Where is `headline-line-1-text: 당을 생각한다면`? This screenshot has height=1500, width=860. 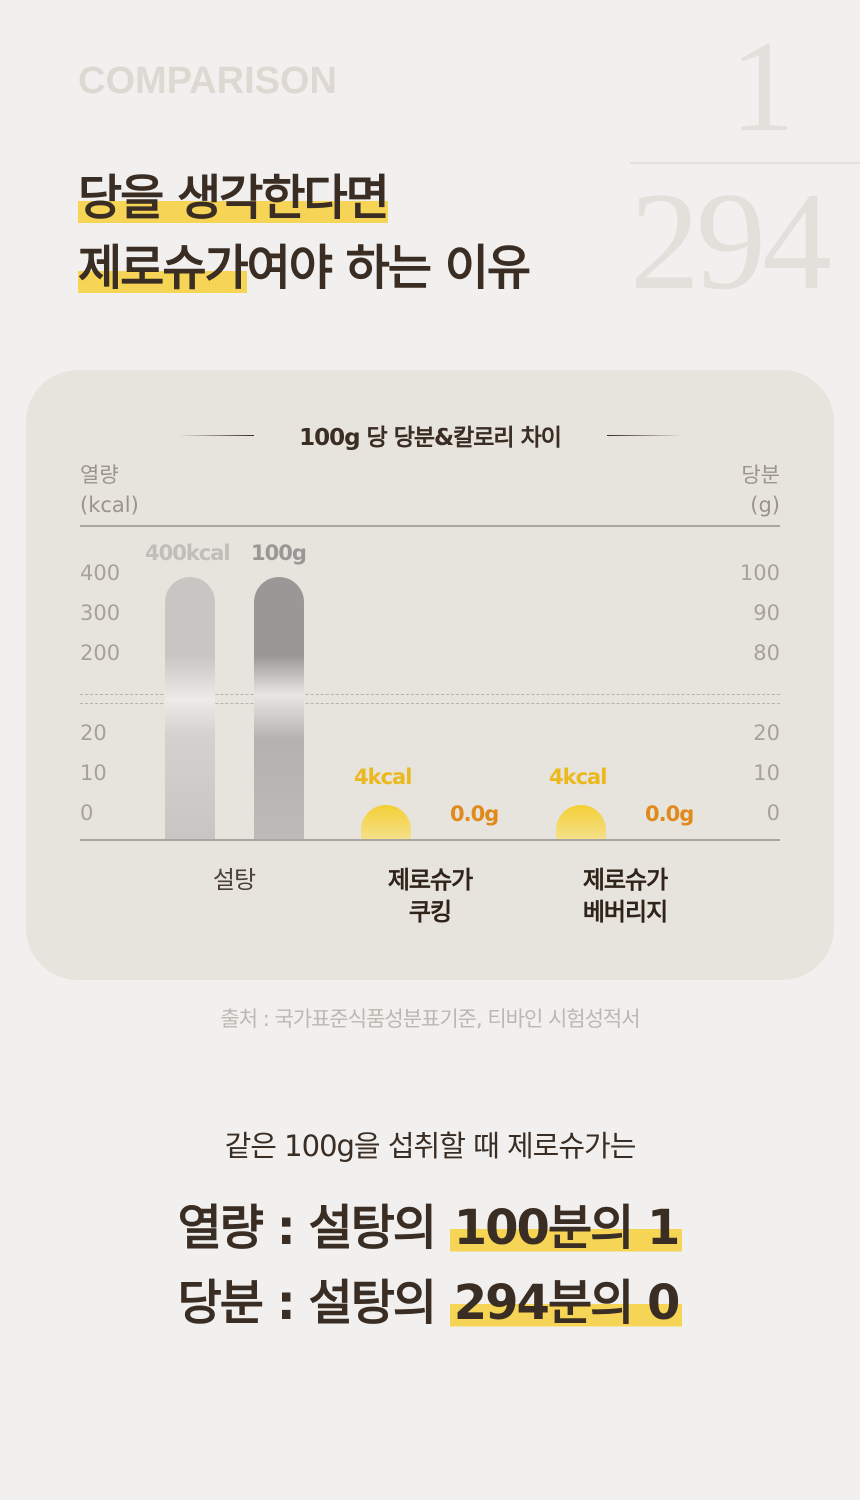 headline-line-1-text: 당을 생각한다면 is located at coordinates (234, 198).